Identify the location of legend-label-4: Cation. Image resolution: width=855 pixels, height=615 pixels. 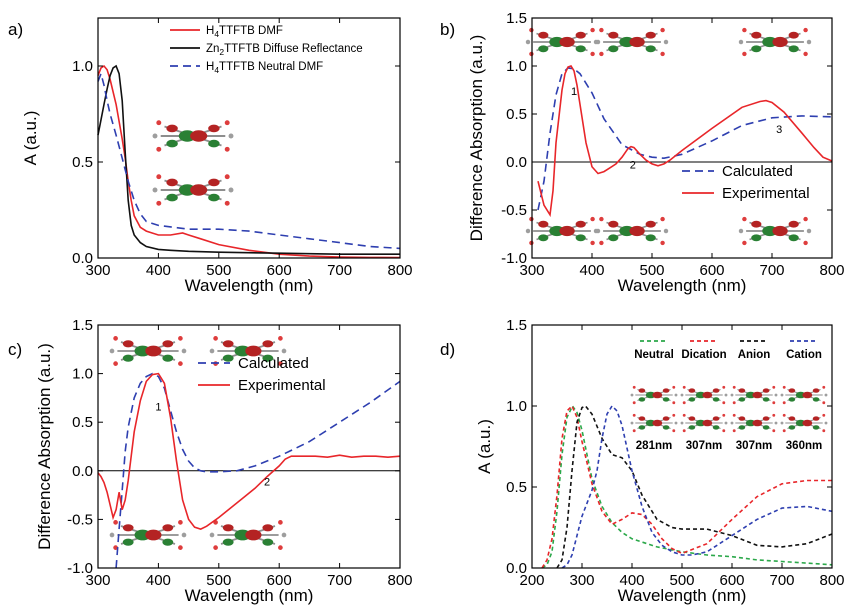
(804, 355).